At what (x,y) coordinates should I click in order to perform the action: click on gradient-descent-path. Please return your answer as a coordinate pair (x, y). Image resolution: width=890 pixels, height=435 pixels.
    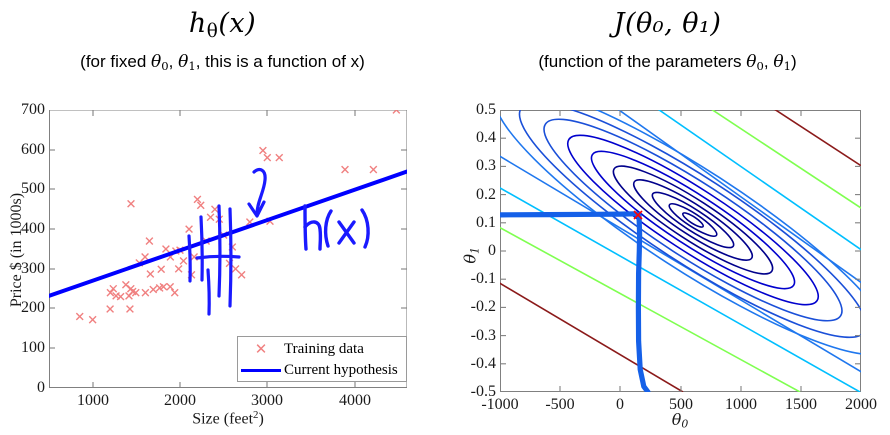
    Looking at the image, I should click on (575, 301).